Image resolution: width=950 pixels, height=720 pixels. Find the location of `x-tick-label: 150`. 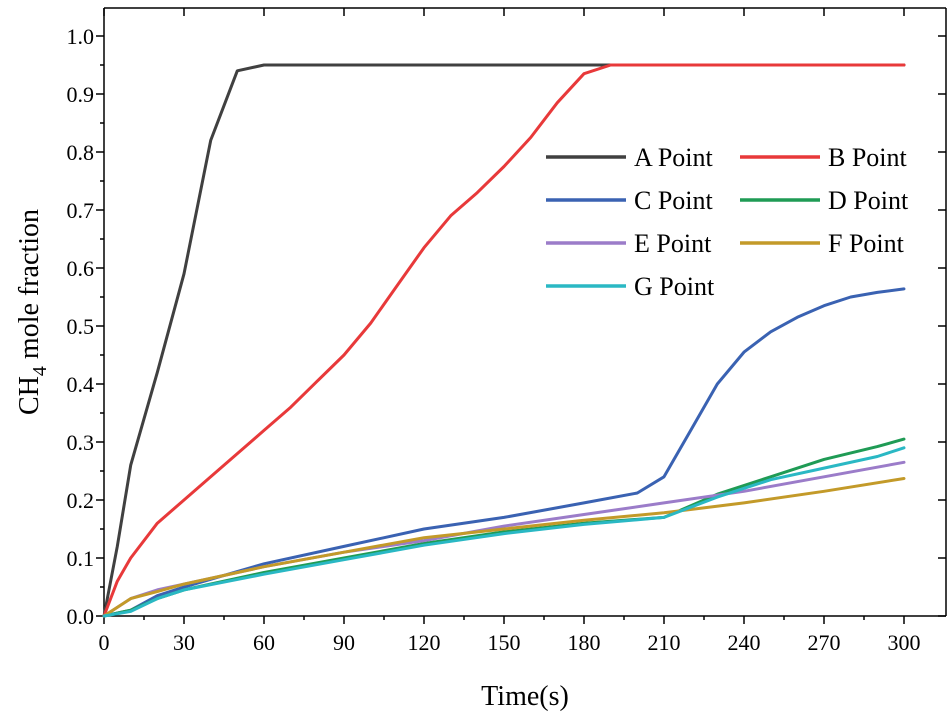

x-tick-label: 150 is located at coordinates (504, 642).